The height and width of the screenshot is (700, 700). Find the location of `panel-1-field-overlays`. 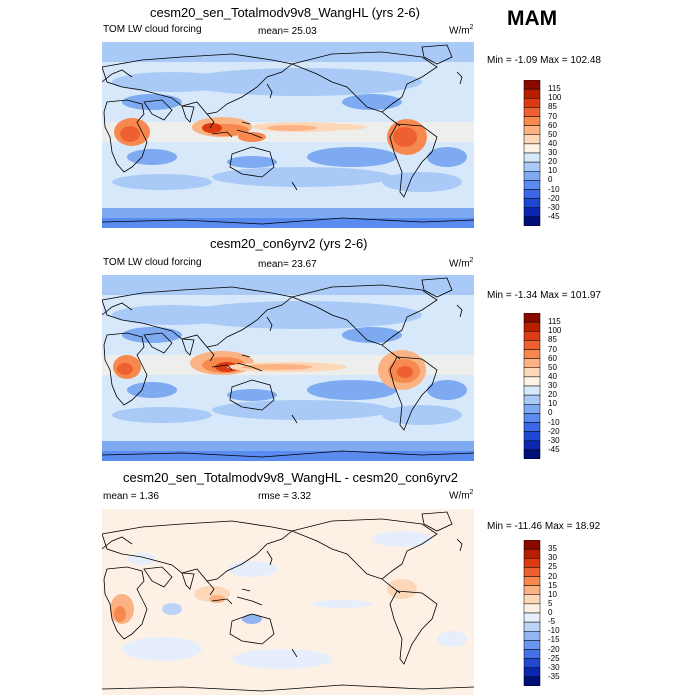

panel-1-field-overlays is located at coordinates (270, 136).